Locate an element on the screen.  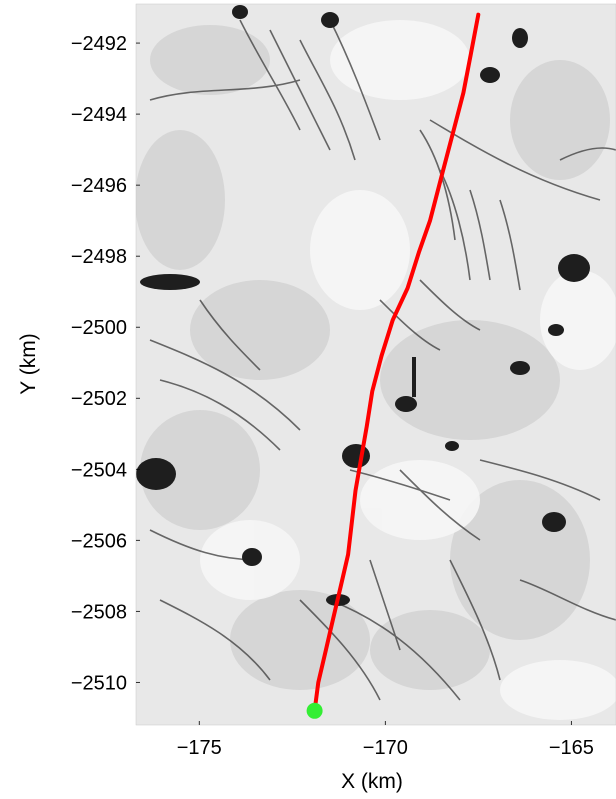
x-tick-label: −165 is located at coordinates (571, 748).